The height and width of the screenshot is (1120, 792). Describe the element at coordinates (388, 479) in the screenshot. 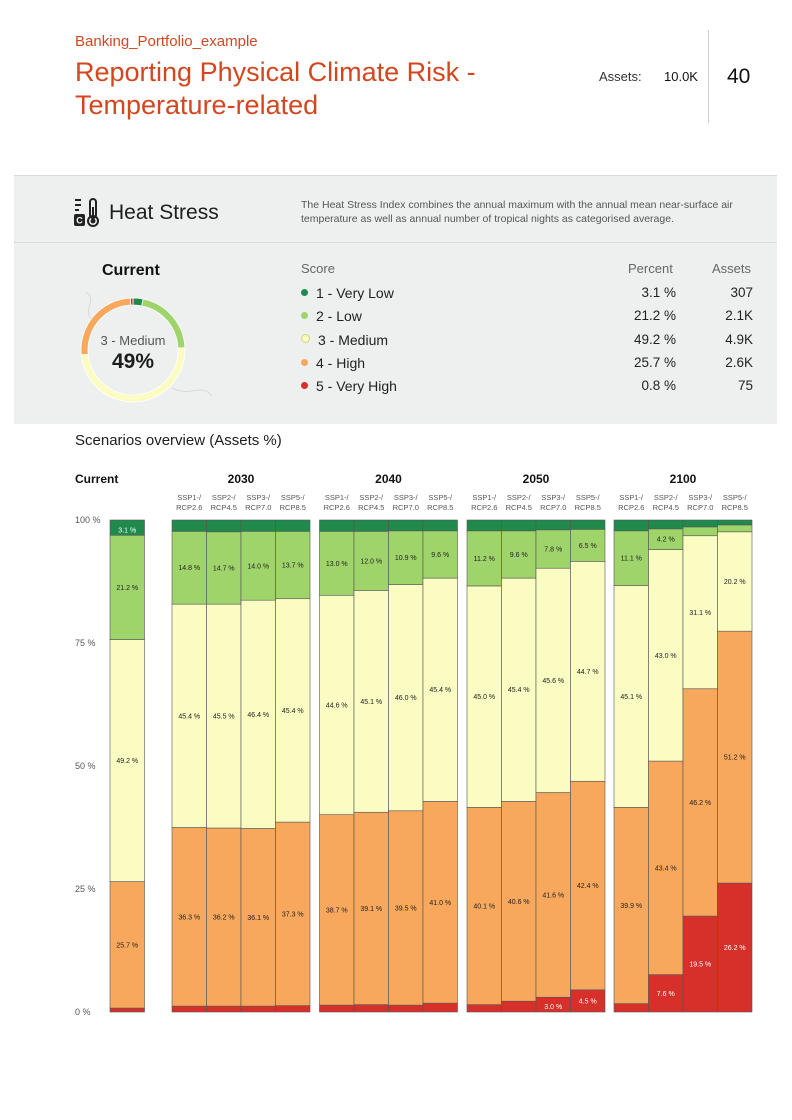

I see `group-title: 2040` at that location.